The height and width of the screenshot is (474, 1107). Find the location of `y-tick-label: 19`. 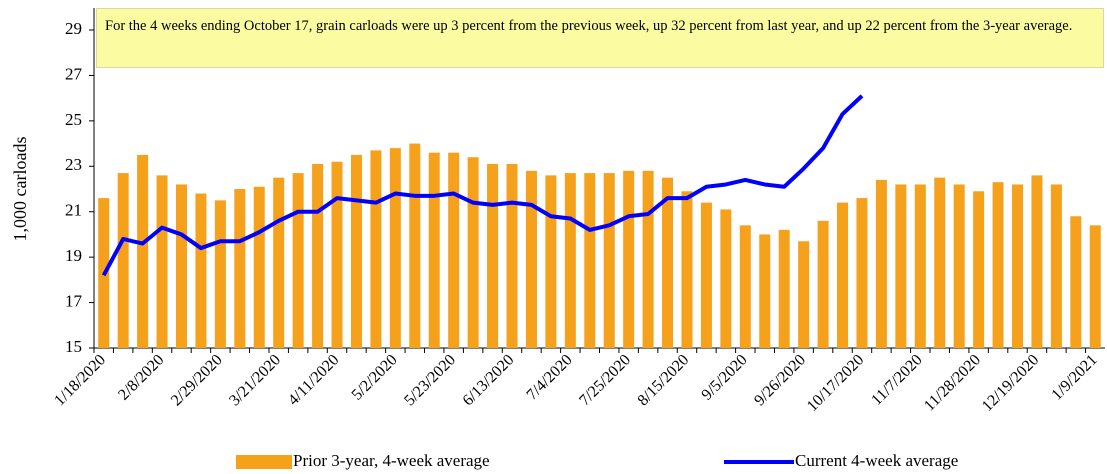

y-tick-label: 19 is located at coordinates (73, 255).